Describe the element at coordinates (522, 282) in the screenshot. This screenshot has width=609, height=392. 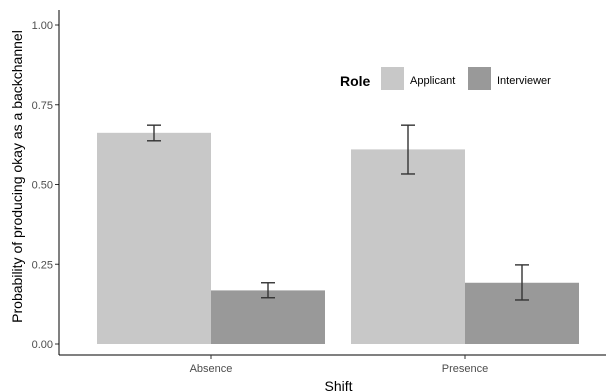
I see `error-bar-interviewer-presence` at that location.